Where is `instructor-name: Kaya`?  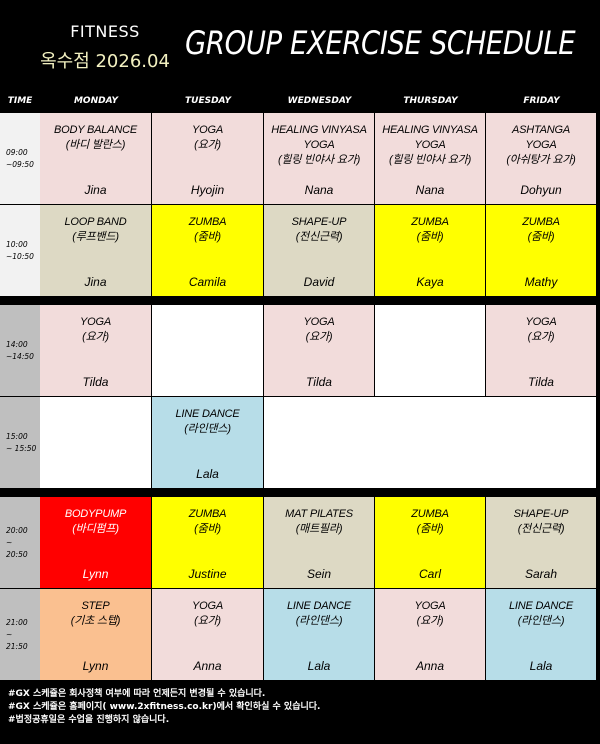
instructor-name: Kaya is located at coordinates (430, 282).